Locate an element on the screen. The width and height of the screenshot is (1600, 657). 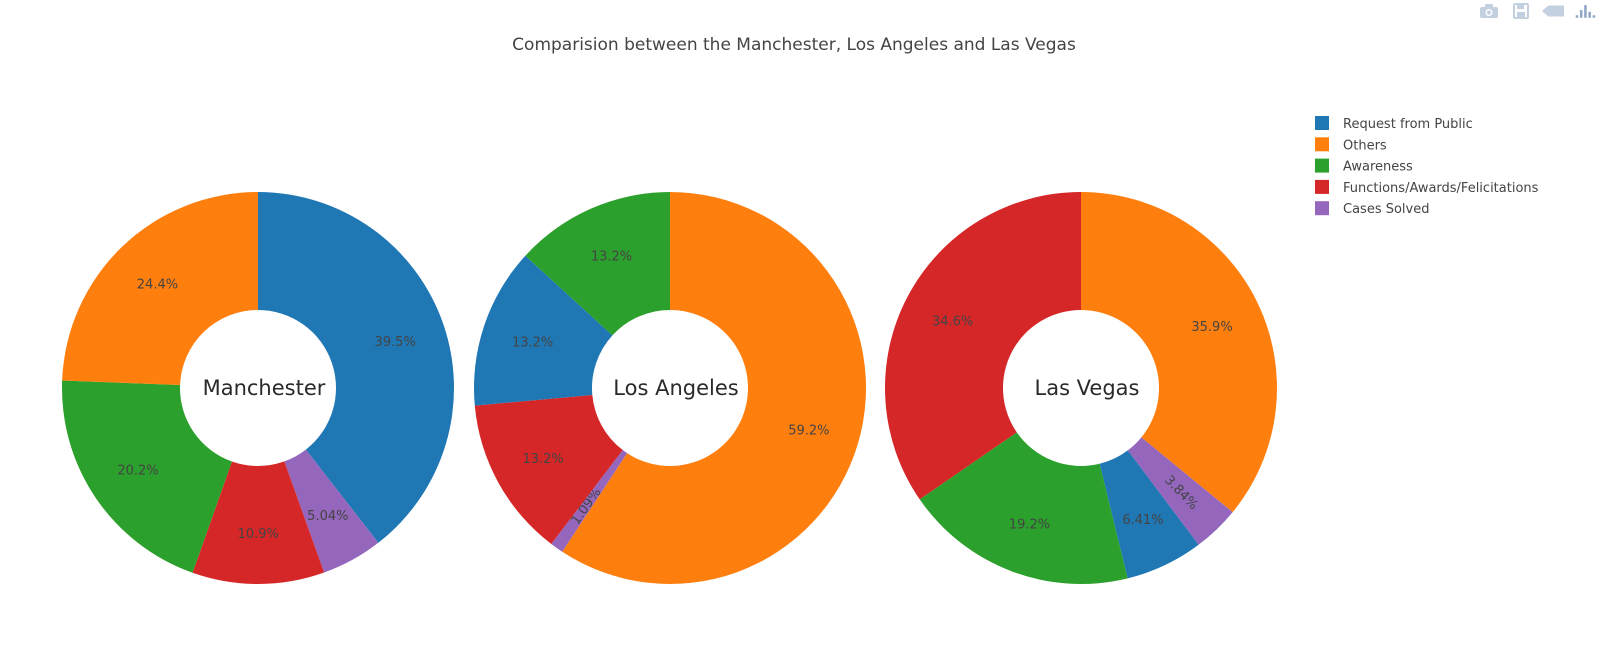
legend-item-functions-awards-felicitations: Functions/Awards/Felicitations is located at coordinates (1427, 187).